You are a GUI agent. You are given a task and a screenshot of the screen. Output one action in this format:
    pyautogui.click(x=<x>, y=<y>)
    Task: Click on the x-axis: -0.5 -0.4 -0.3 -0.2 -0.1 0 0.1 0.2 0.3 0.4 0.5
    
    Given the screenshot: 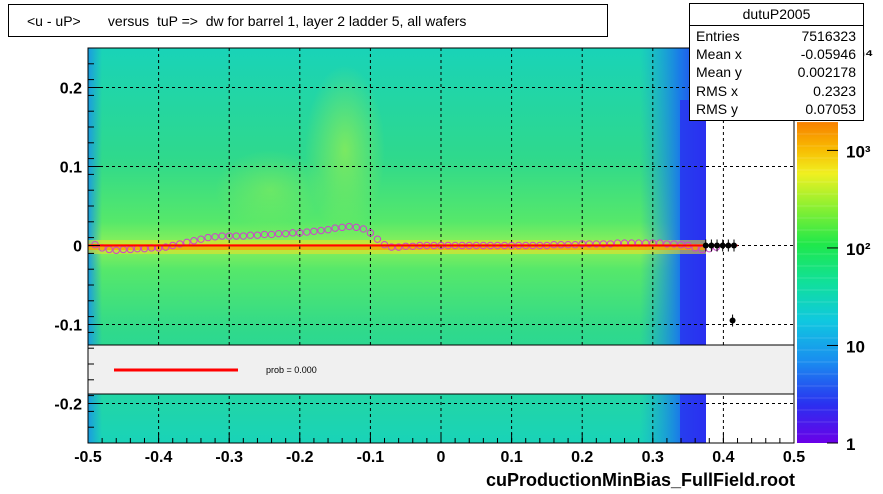 What is the action you would take?
    pyautogui.click(x=439, y=449)
    